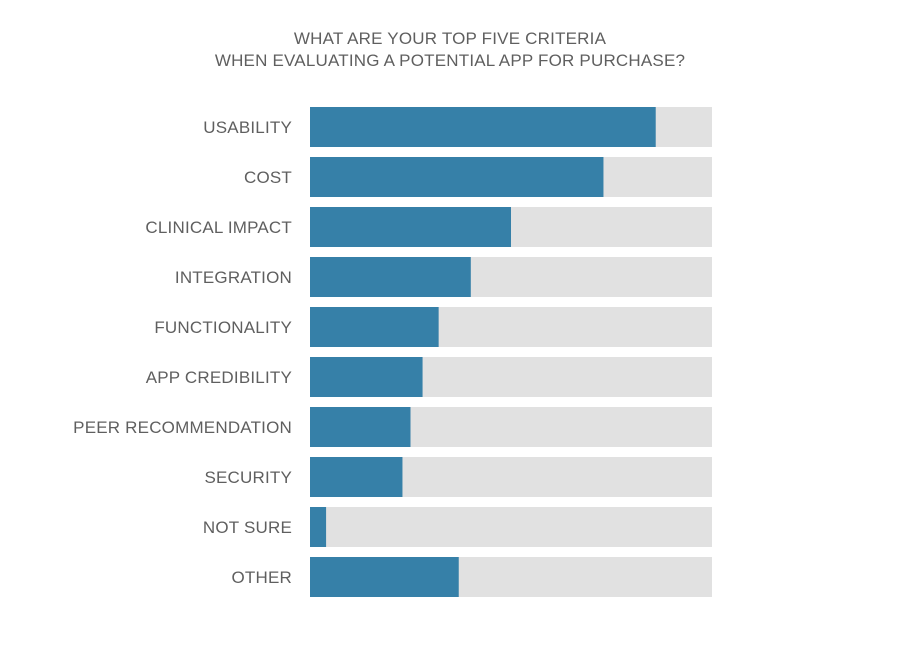 The height and width of the screenshot is (659, 900). What do you see at coordinates (262, 577) in the screenshot?
I see `category-label-other: OTHER` at bounding box center [262, 577].